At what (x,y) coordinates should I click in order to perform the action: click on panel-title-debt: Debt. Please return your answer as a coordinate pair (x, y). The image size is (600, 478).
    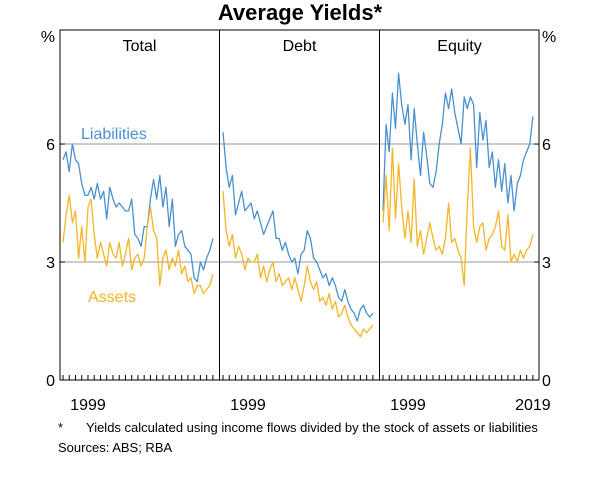
    Looking at the image, I should click on (300, 46).